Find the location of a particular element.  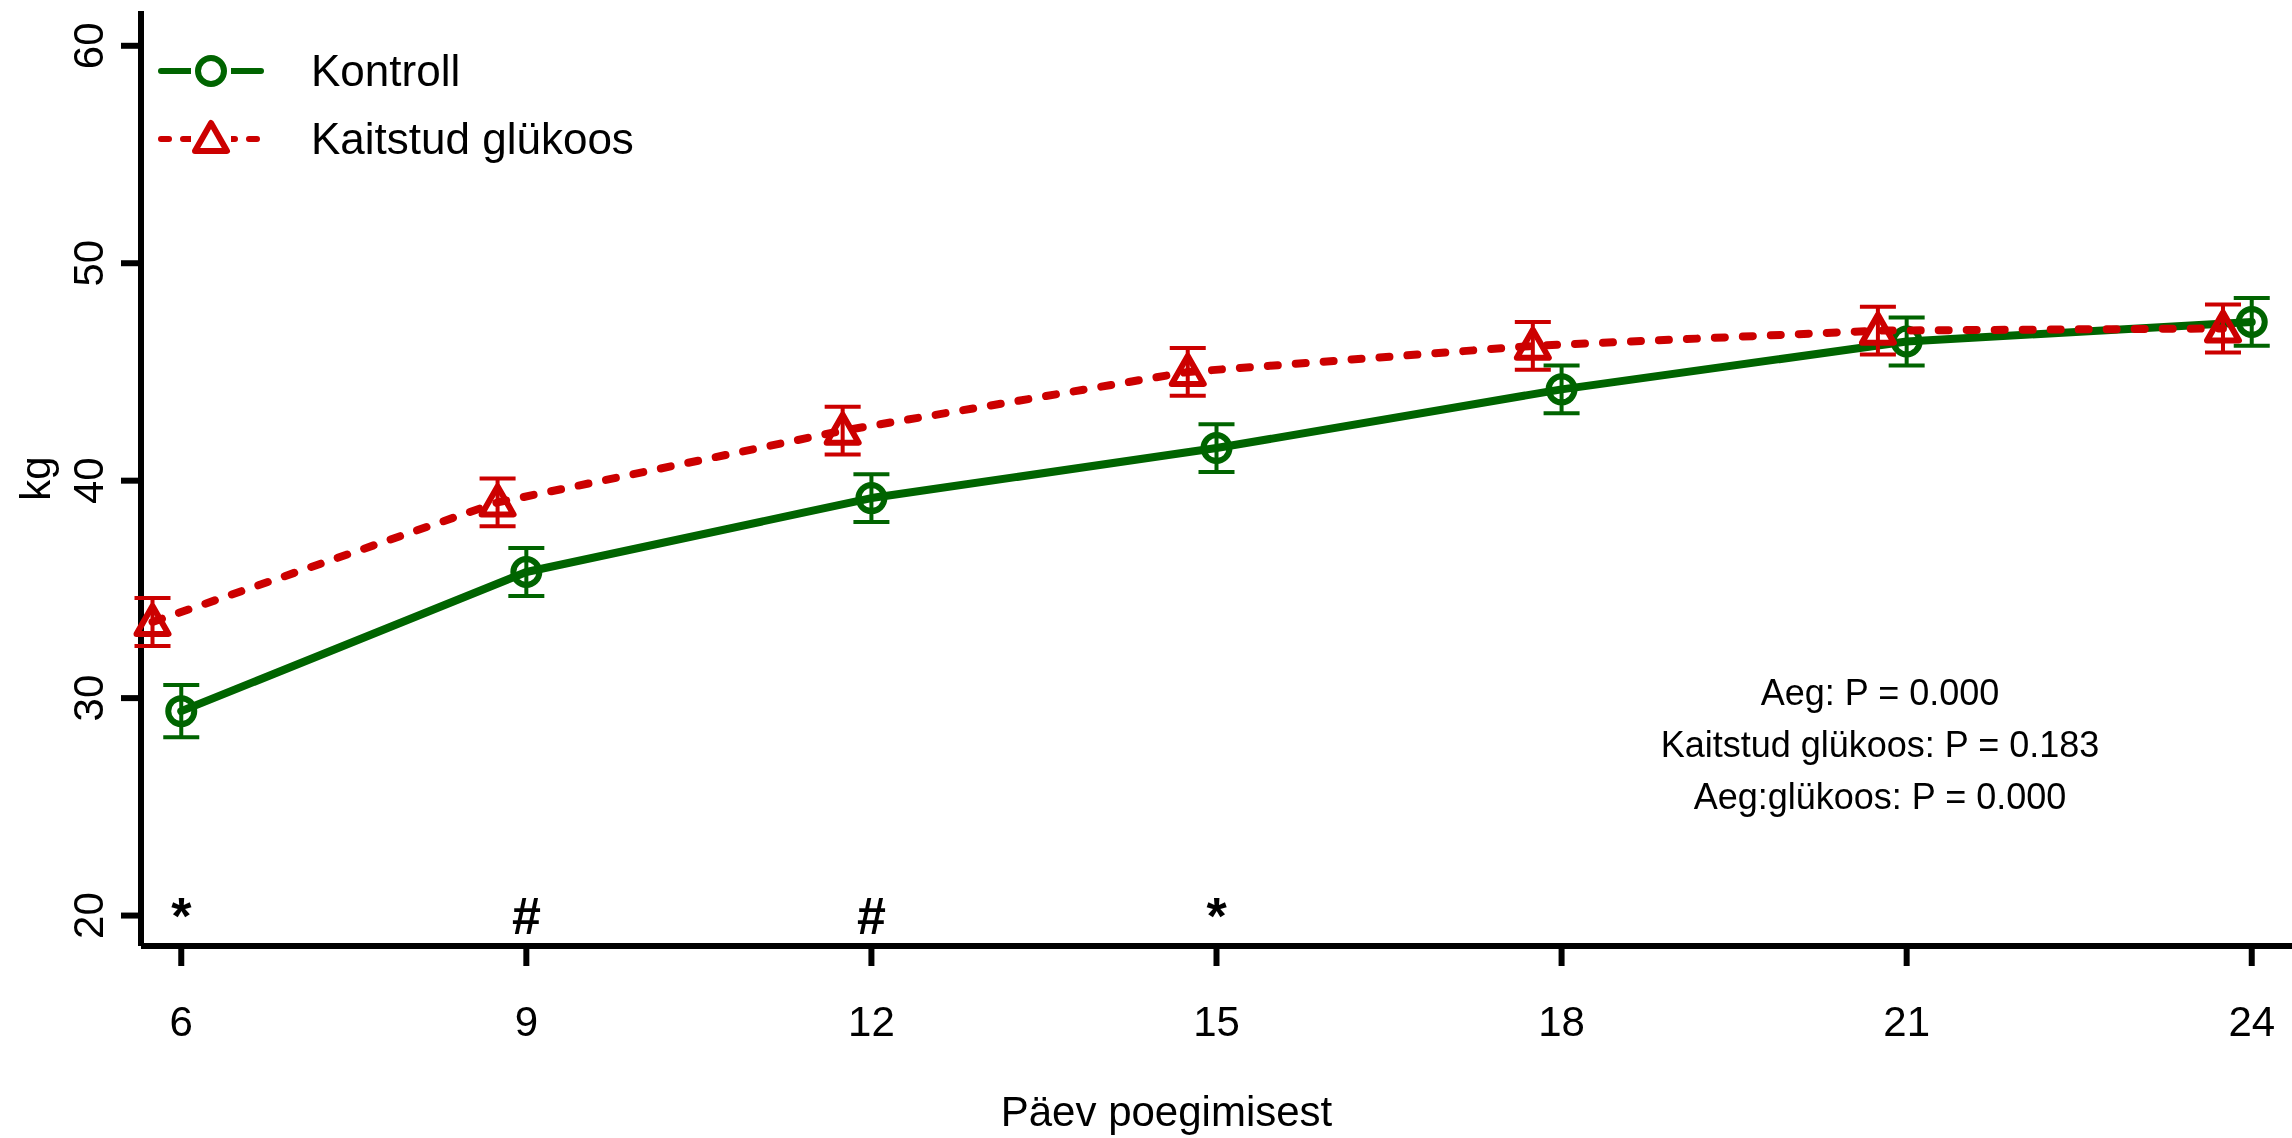

y-axis-title: kg is located at coordinates (35, 478).